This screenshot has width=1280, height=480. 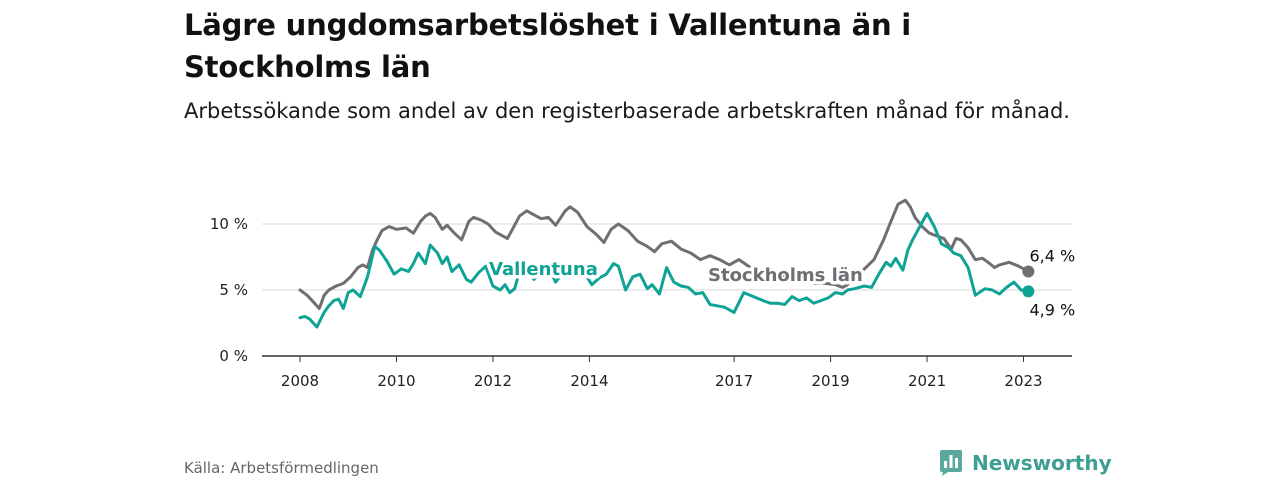 I want to click on x-tick-label: 2008, so click(x=300, y=381).